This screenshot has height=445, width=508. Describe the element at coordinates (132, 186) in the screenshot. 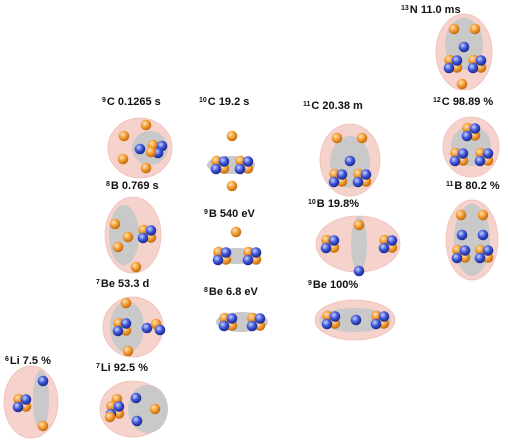

I see `label-b8: 8B 0.769 s` at that location.